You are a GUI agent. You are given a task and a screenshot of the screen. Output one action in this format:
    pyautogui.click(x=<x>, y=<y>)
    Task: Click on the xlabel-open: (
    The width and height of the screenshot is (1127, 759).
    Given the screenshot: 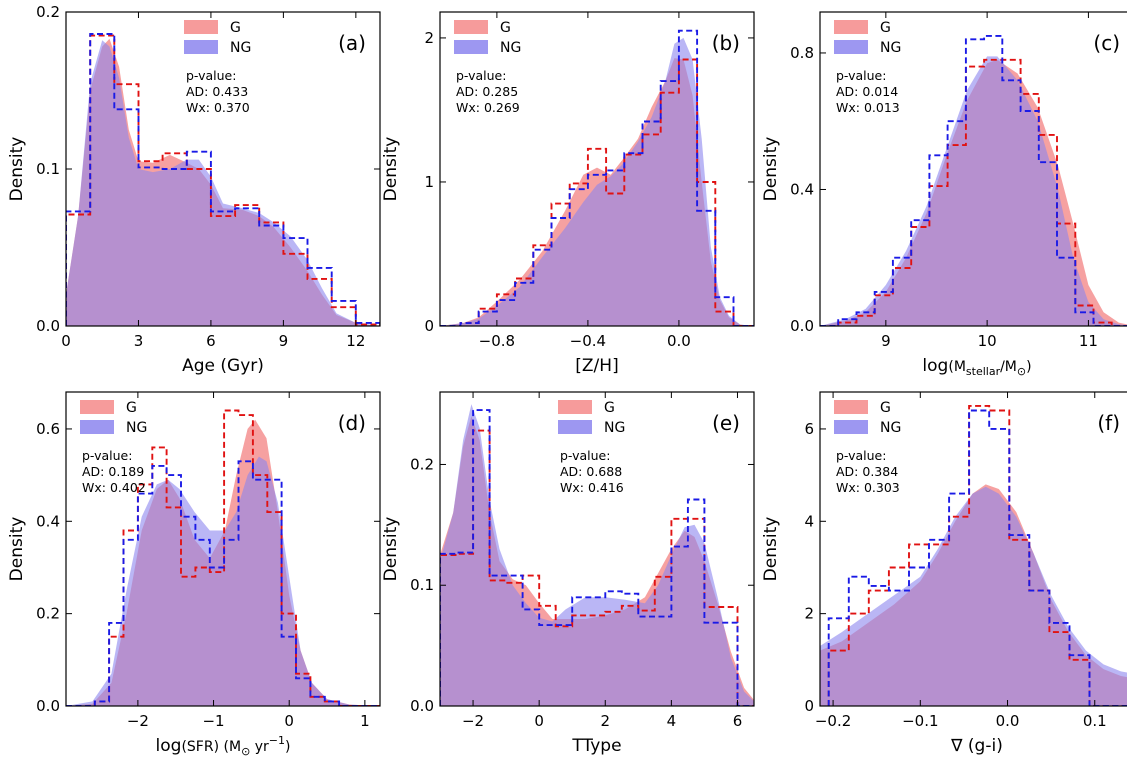 What is the action you would take?
    pyautogui.click(x=950, y=367)
    